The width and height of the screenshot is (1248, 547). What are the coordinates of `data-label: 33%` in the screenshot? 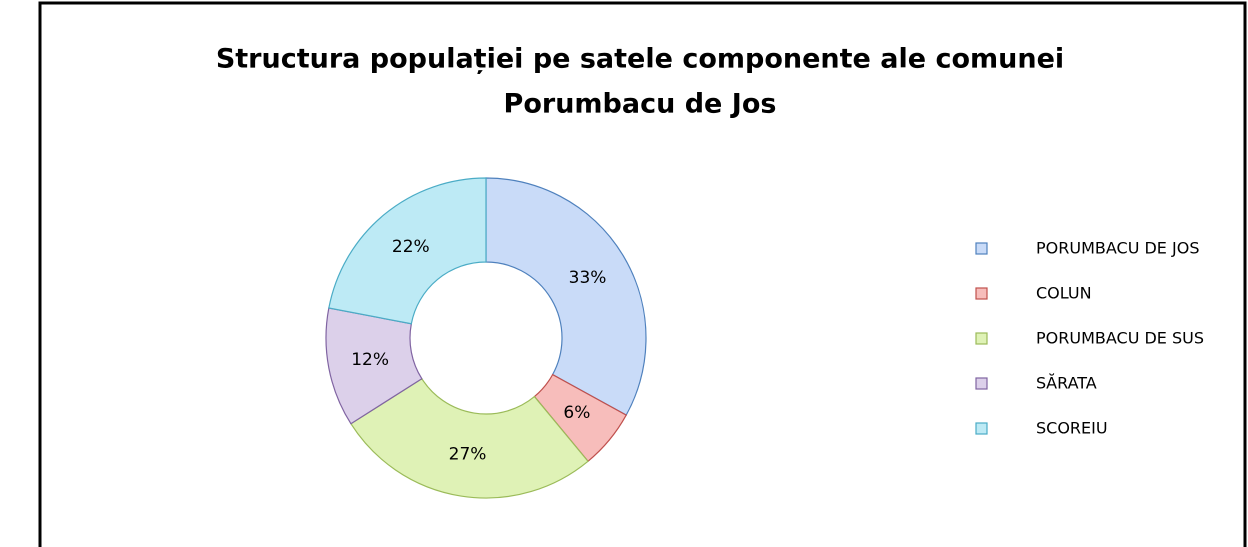 It's located at (588, 278).